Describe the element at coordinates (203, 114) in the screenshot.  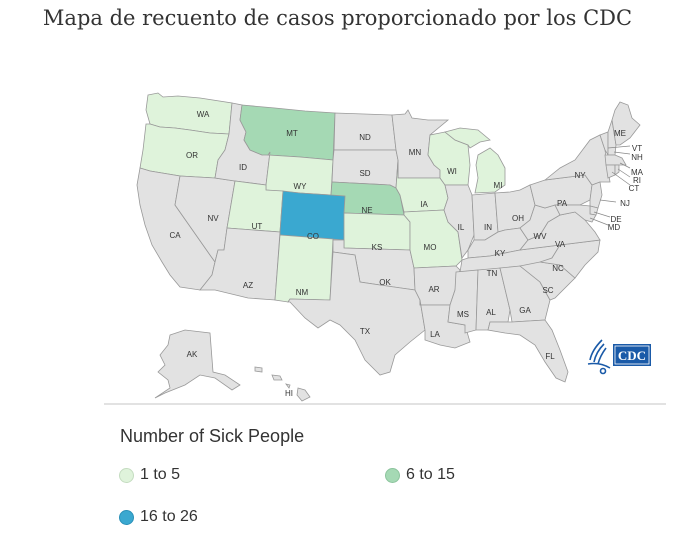
I see `state-label: WA` at that location.